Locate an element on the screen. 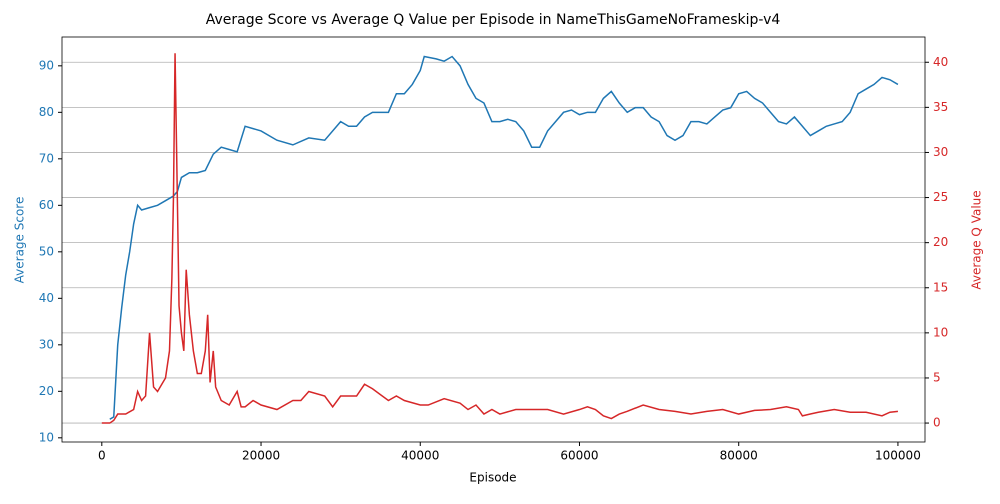  x-axis-label: Episode is located at coordinates (492, 478).